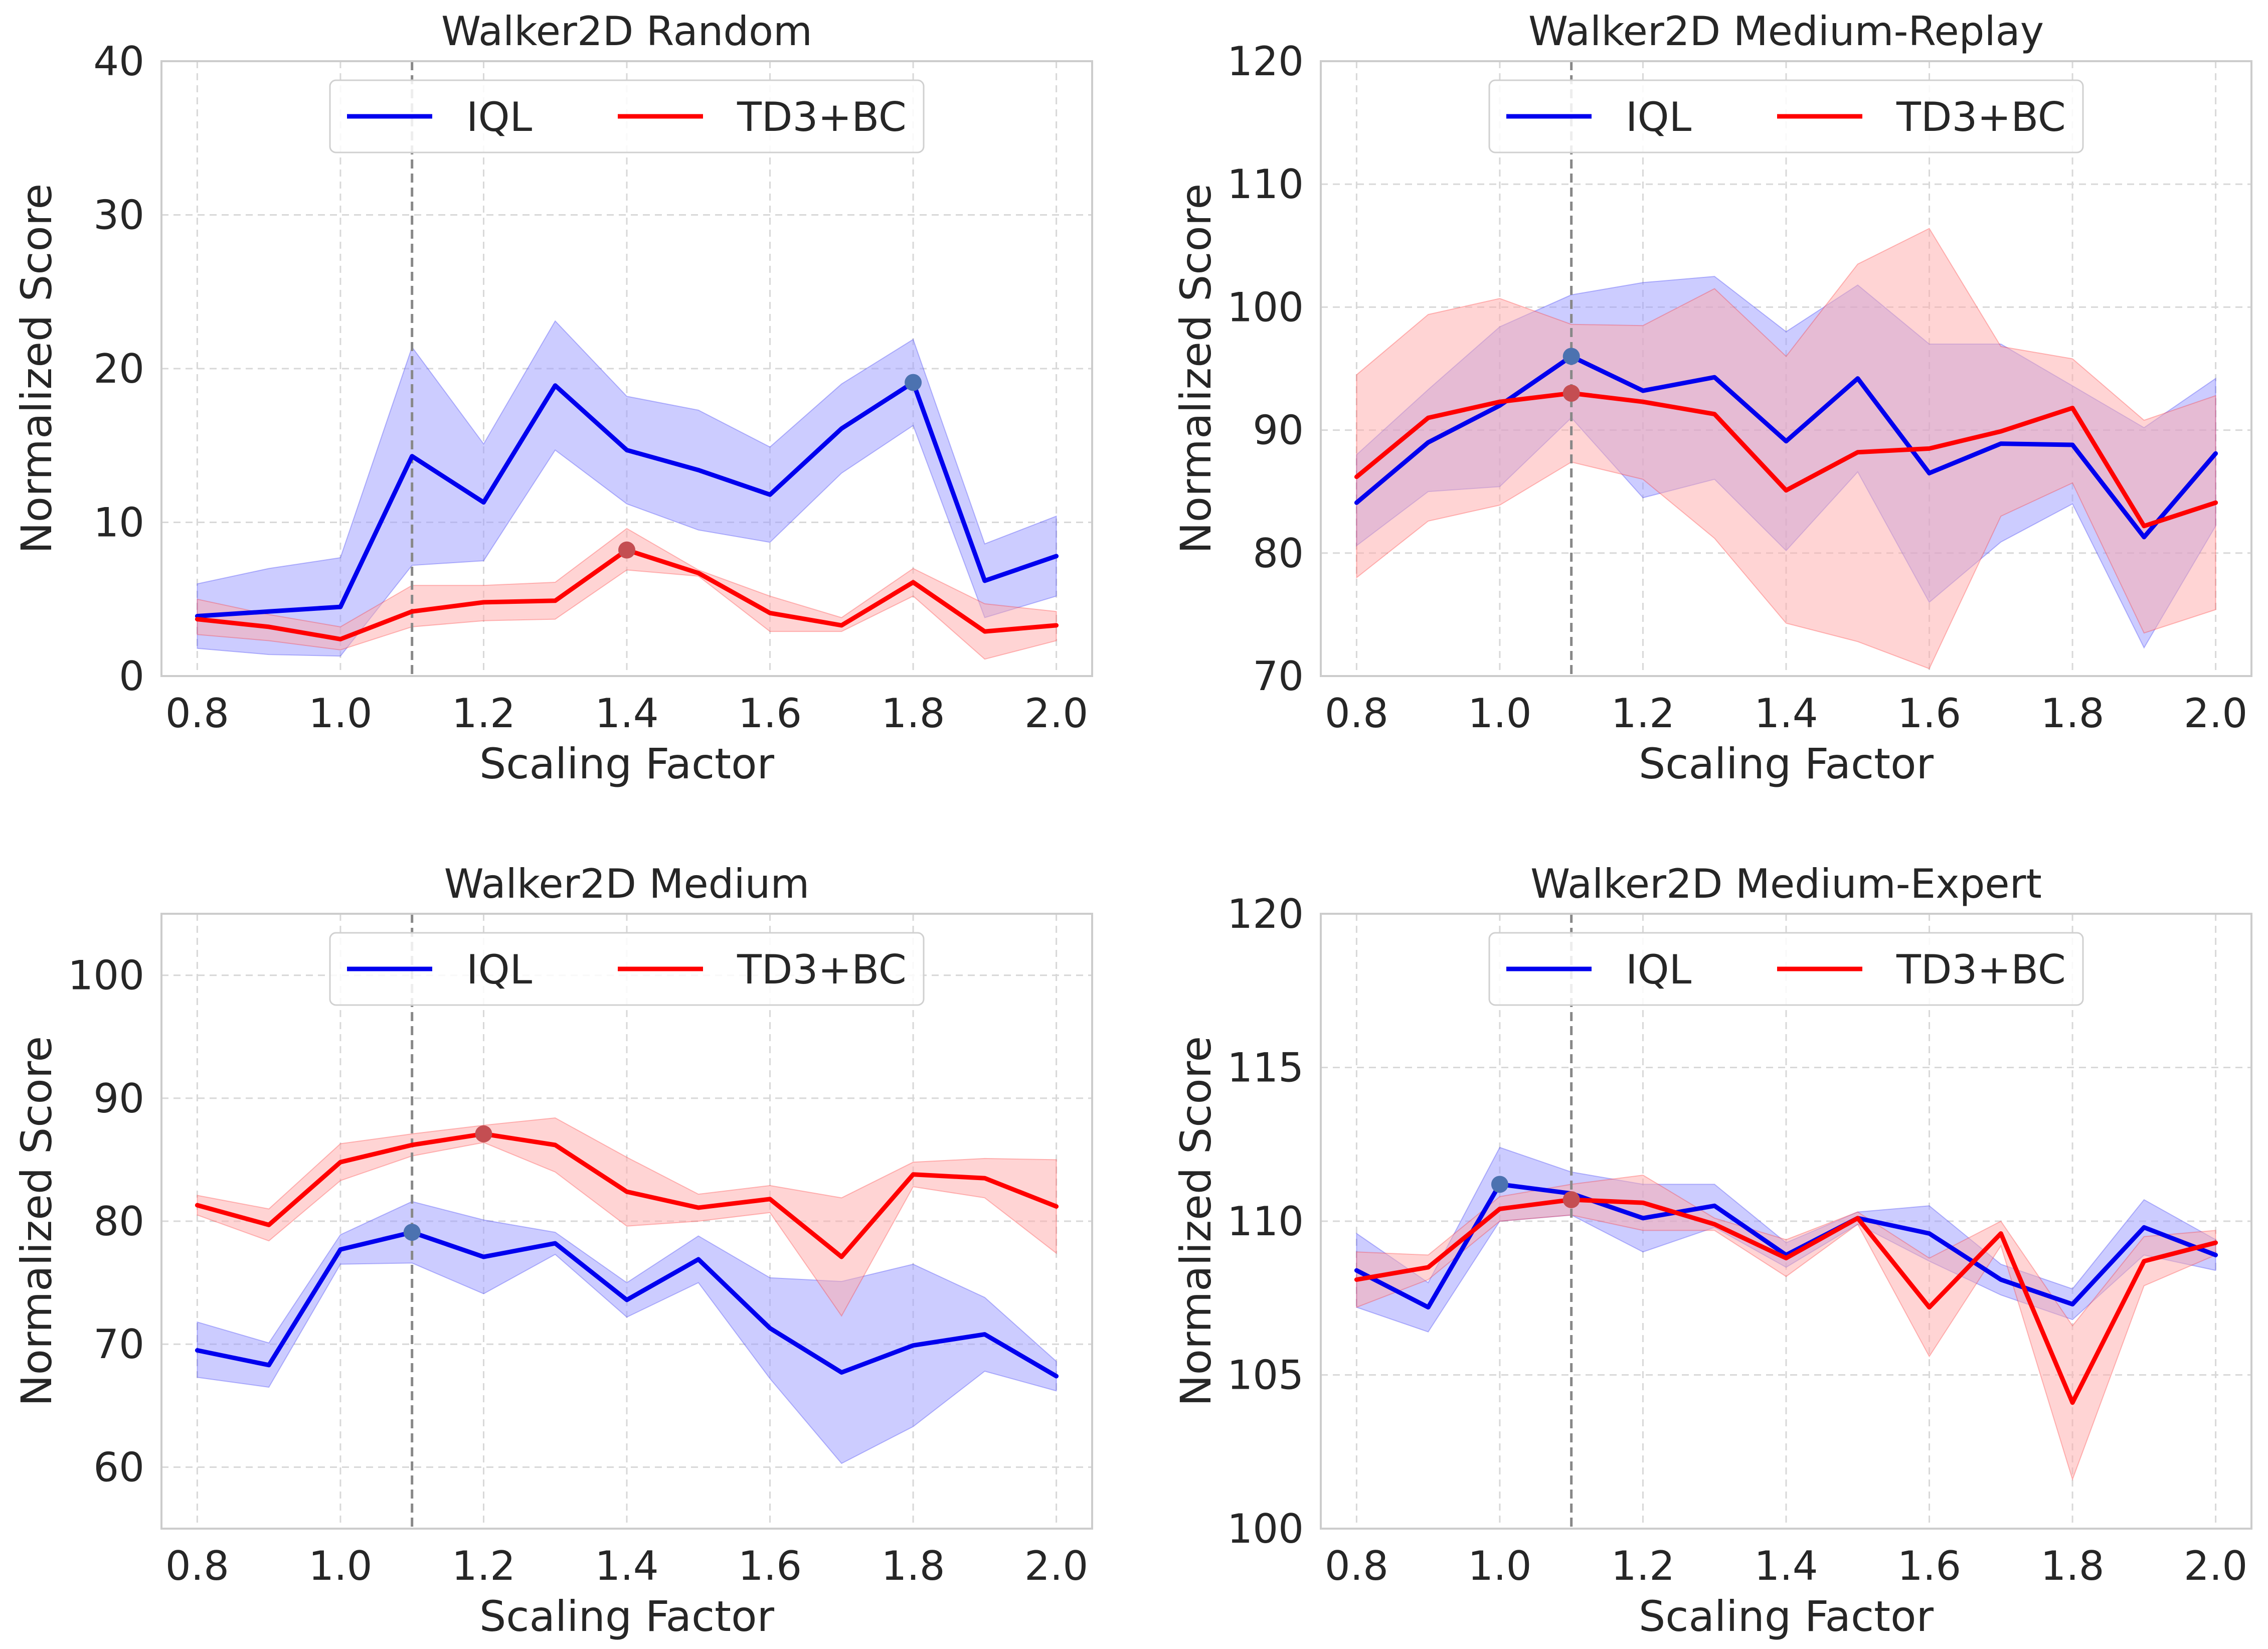 The image size is (2268, 1649). I want to click on y-tick-label: 20, so click(118, 369).